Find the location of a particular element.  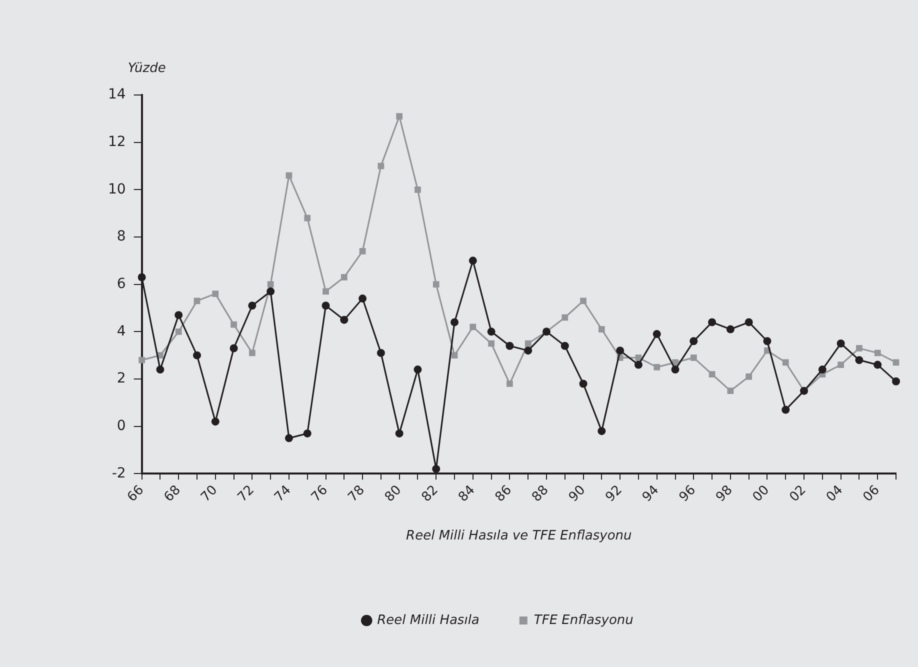

y-tick-label: 4 is located at coordinates (121, 331).